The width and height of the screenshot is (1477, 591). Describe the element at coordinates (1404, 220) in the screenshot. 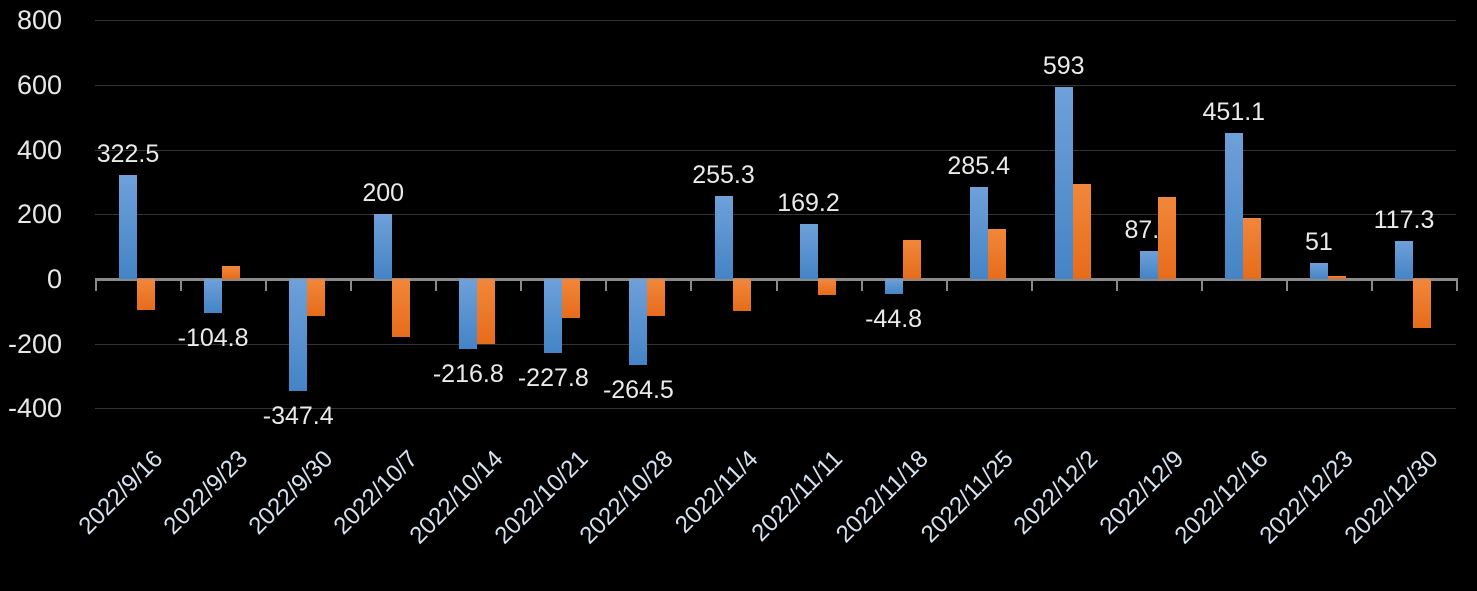

I see `data-label: 117.3` at that location.